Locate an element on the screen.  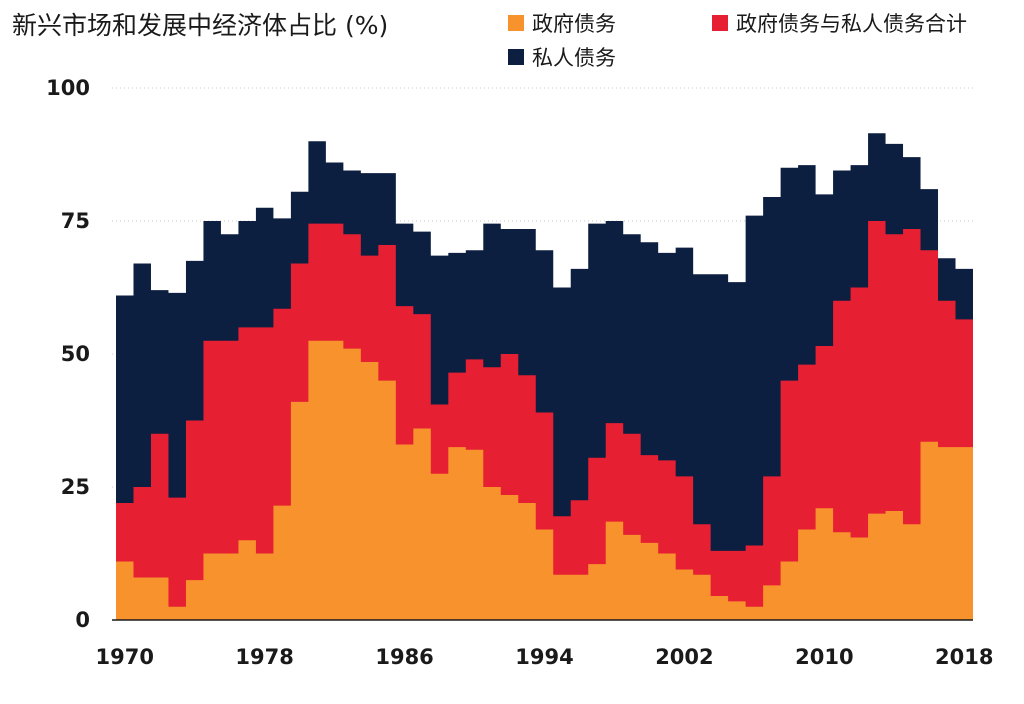
legend-swatch-government-debt is located at coordinates (516, 23).